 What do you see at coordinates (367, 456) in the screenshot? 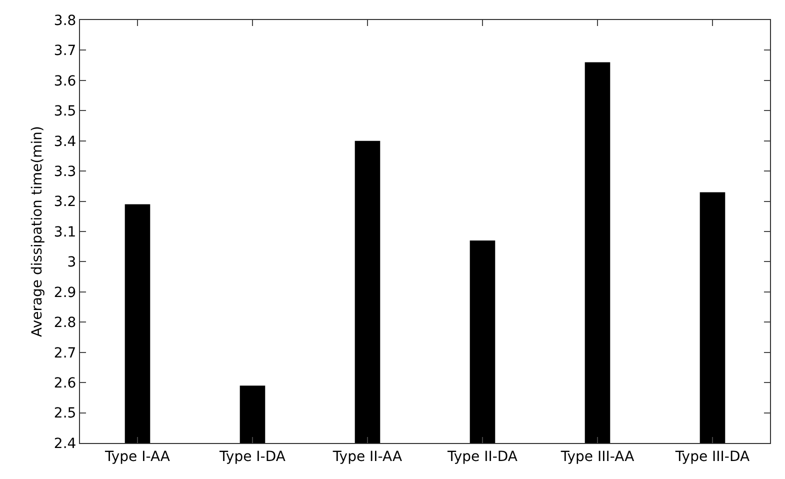
I see `x-tick-label: Type II-AA` at bounding box center [367, 456].